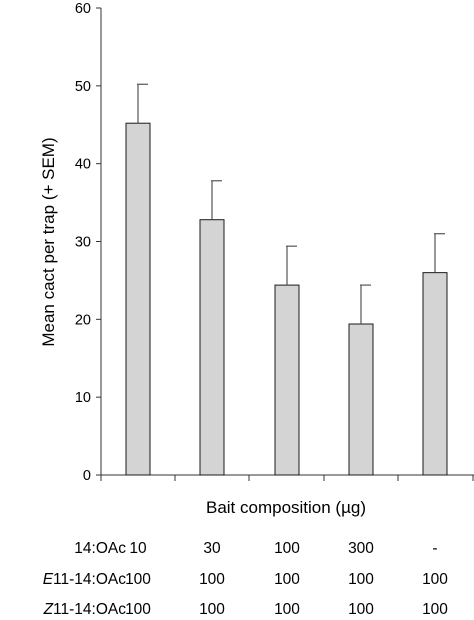  Describe the element at coordinates (286, 507) in the screenshot. I see `x-axis-title: Bait composition (µg)` at that location.